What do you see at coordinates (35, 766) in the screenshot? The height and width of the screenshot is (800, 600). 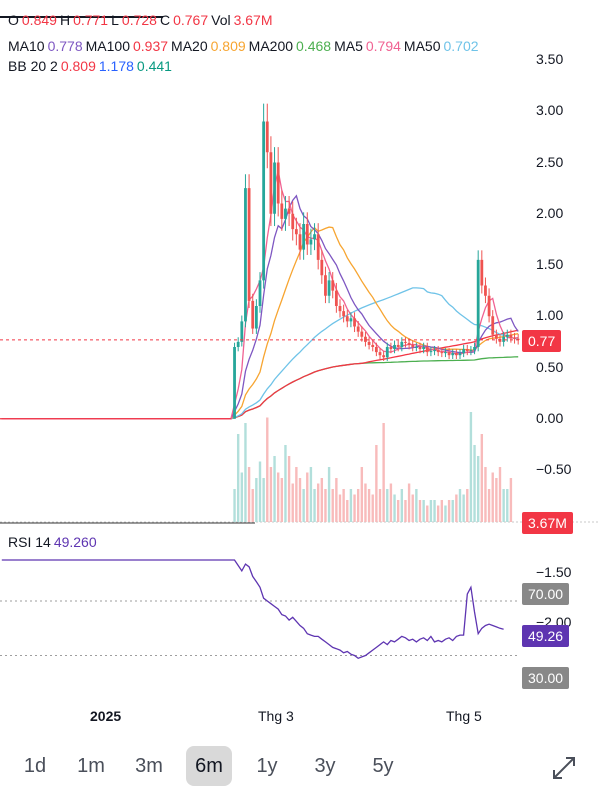 I see `range-button-1d: 1d` at bounding box center [35, 766].